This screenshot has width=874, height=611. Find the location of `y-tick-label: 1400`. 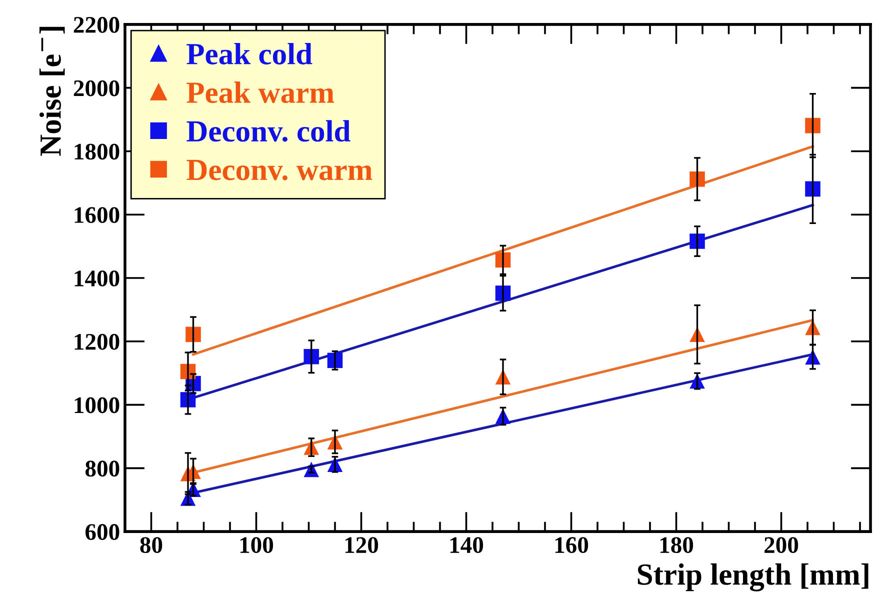

y-tick-label: 1400 is located at coordinates (97, 278).